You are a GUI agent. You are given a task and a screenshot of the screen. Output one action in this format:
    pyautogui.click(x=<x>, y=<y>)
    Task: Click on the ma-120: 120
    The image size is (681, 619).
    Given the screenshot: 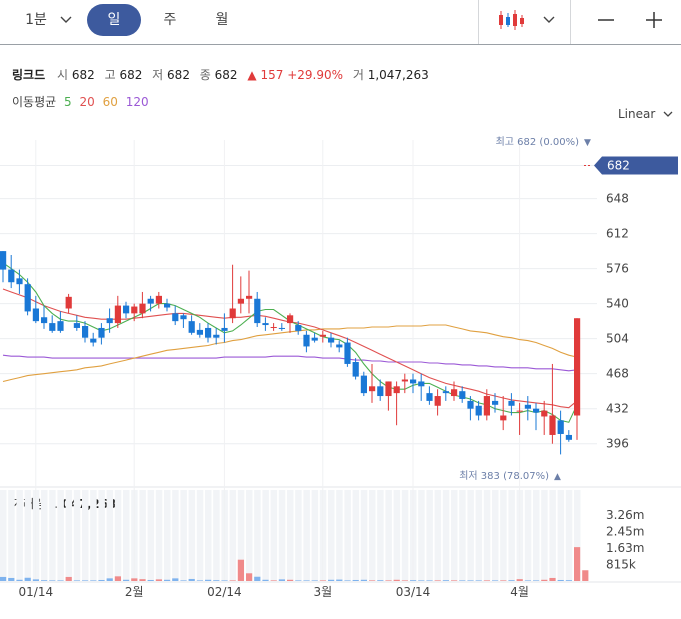 What is the action you would take?
    pyautogui.click(x=137, y=102)
    